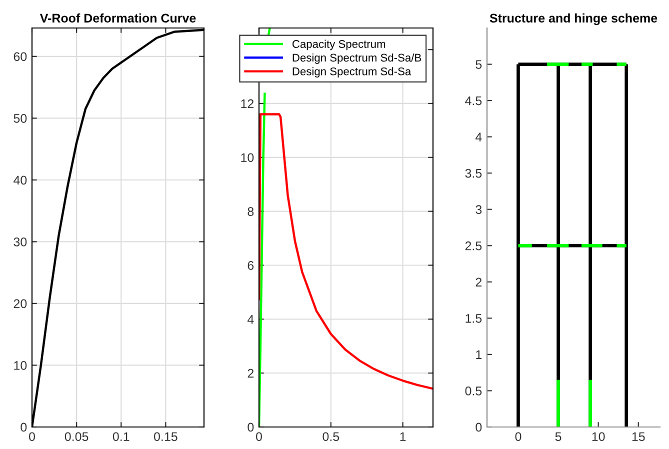 Image resolution: width=669 pixels, height=449 pixels. What do you see at coordinates (20, 242) in the screenshot?
I see `y-tick-label: 30` at bounding box center [20, 242].